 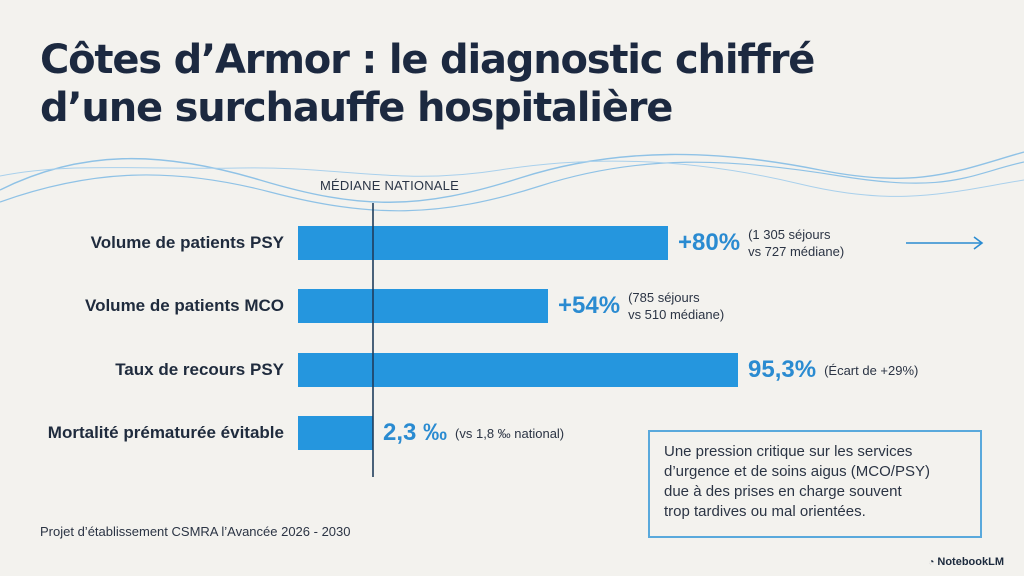 I want to click on callout-line-1: Une pression critique sur les services, so click(x=788, y=451).